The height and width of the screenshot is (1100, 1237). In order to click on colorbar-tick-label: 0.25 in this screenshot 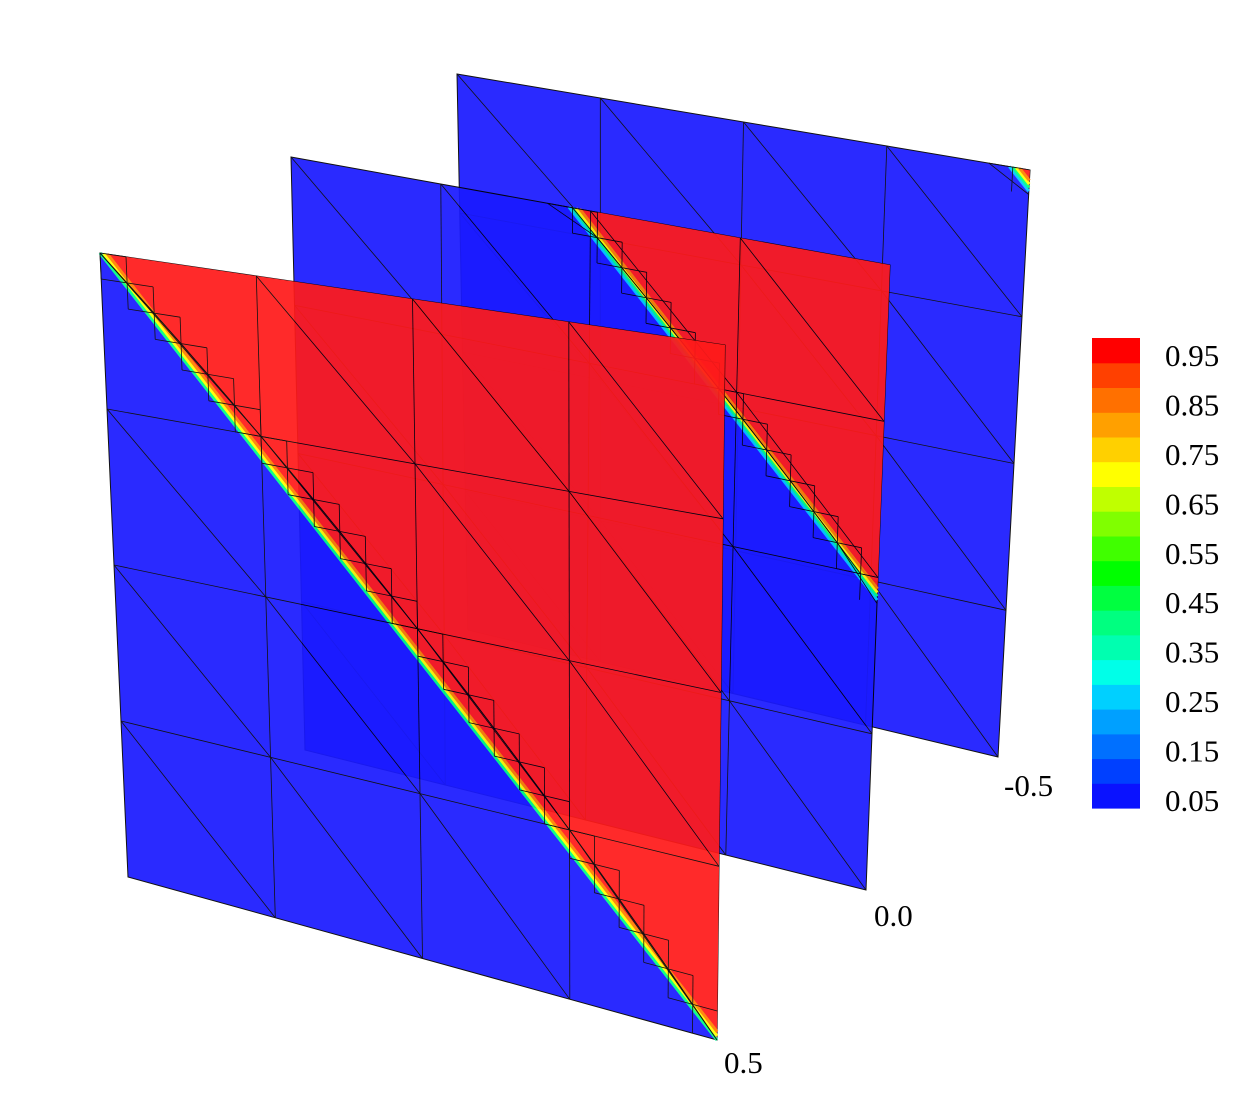, I will do `click(1192, 701)`.